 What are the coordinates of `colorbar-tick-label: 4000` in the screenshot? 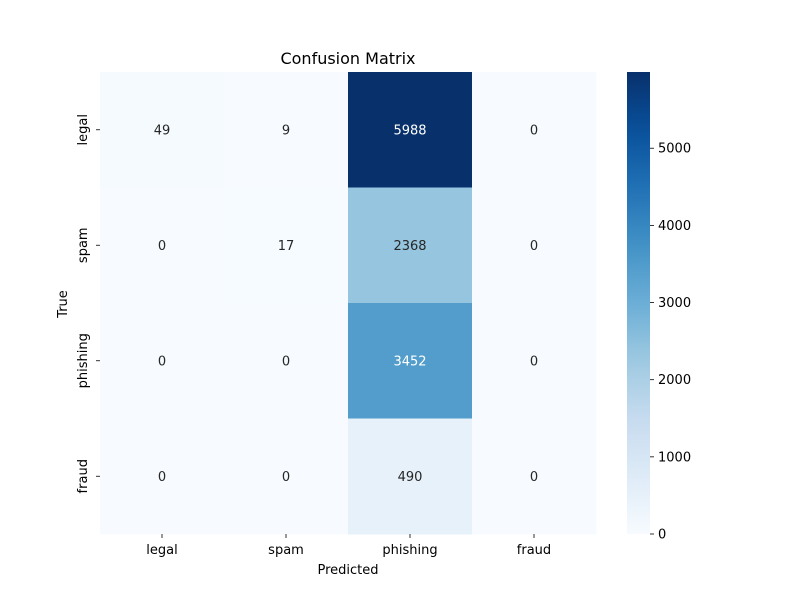 It's located at (674, 226).